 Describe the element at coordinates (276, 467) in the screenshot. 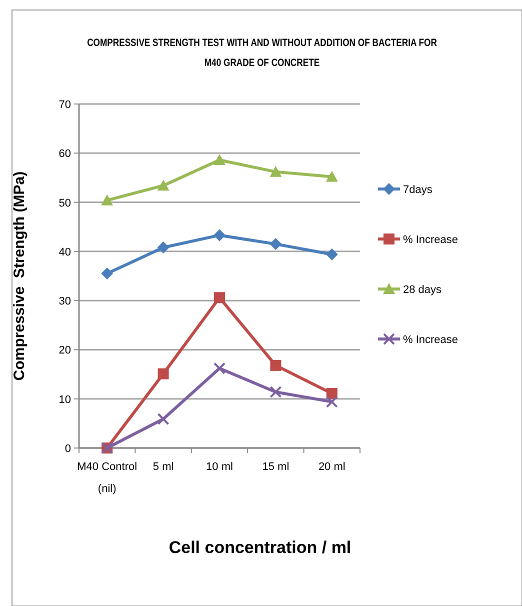

I see `x-tick-label: 15 ml` at that location.